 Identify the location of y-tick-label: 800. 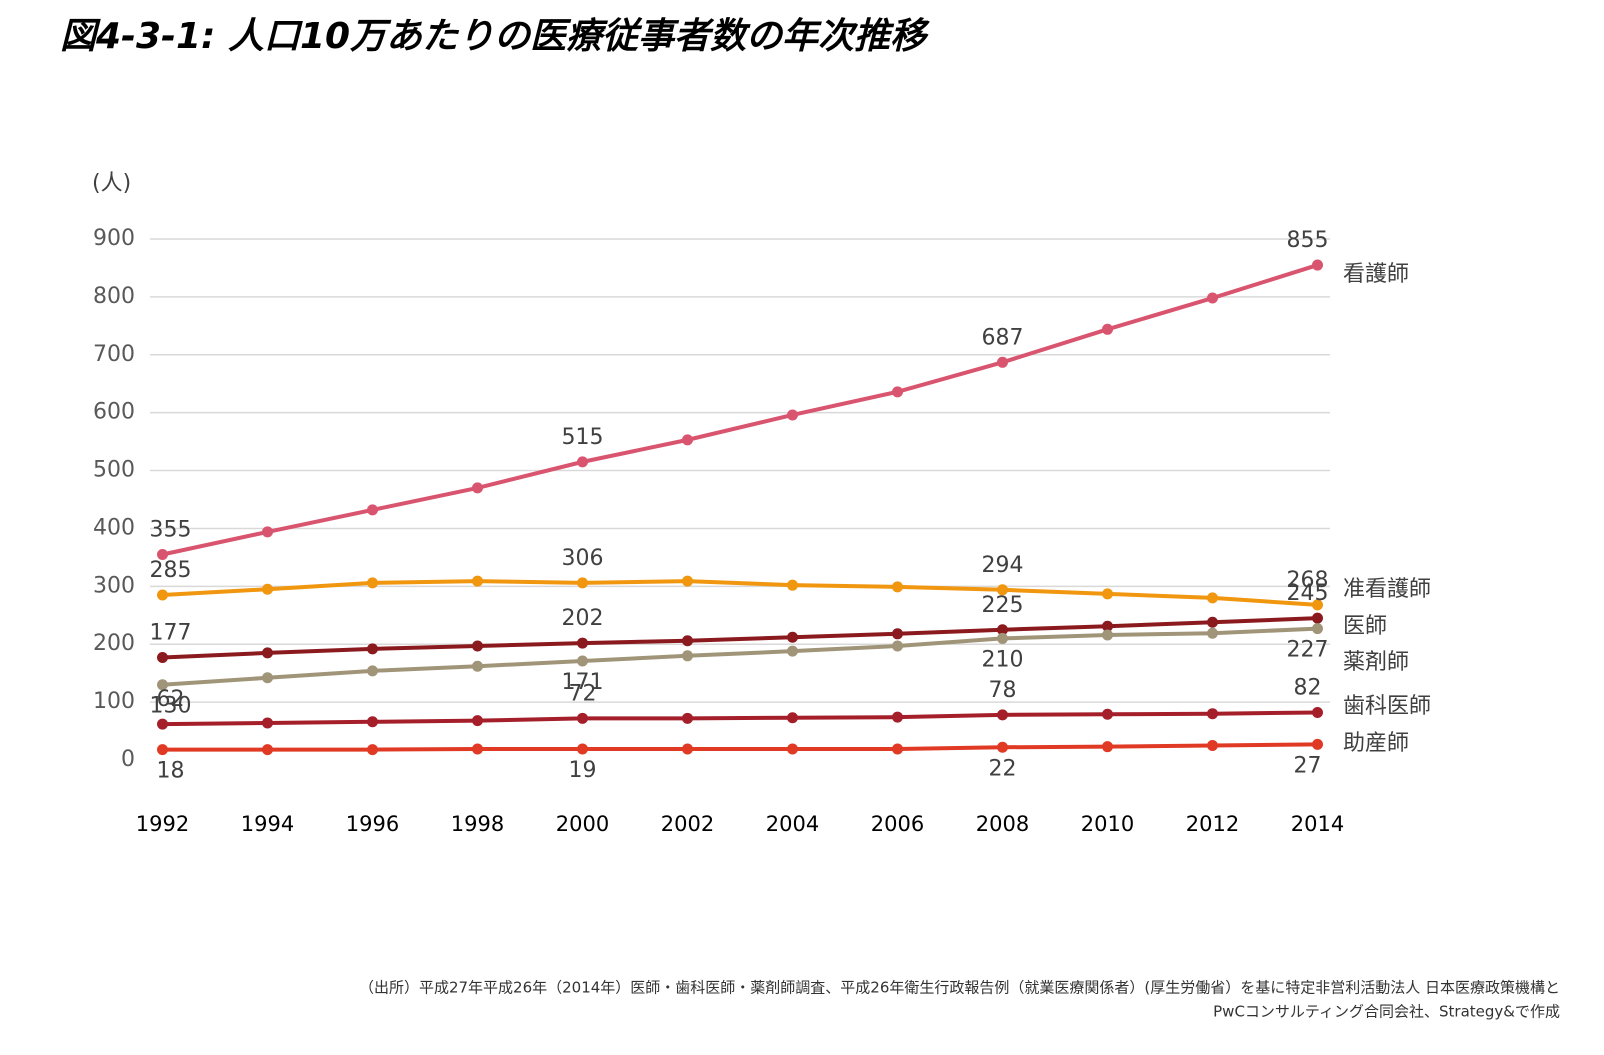
(114, 296).